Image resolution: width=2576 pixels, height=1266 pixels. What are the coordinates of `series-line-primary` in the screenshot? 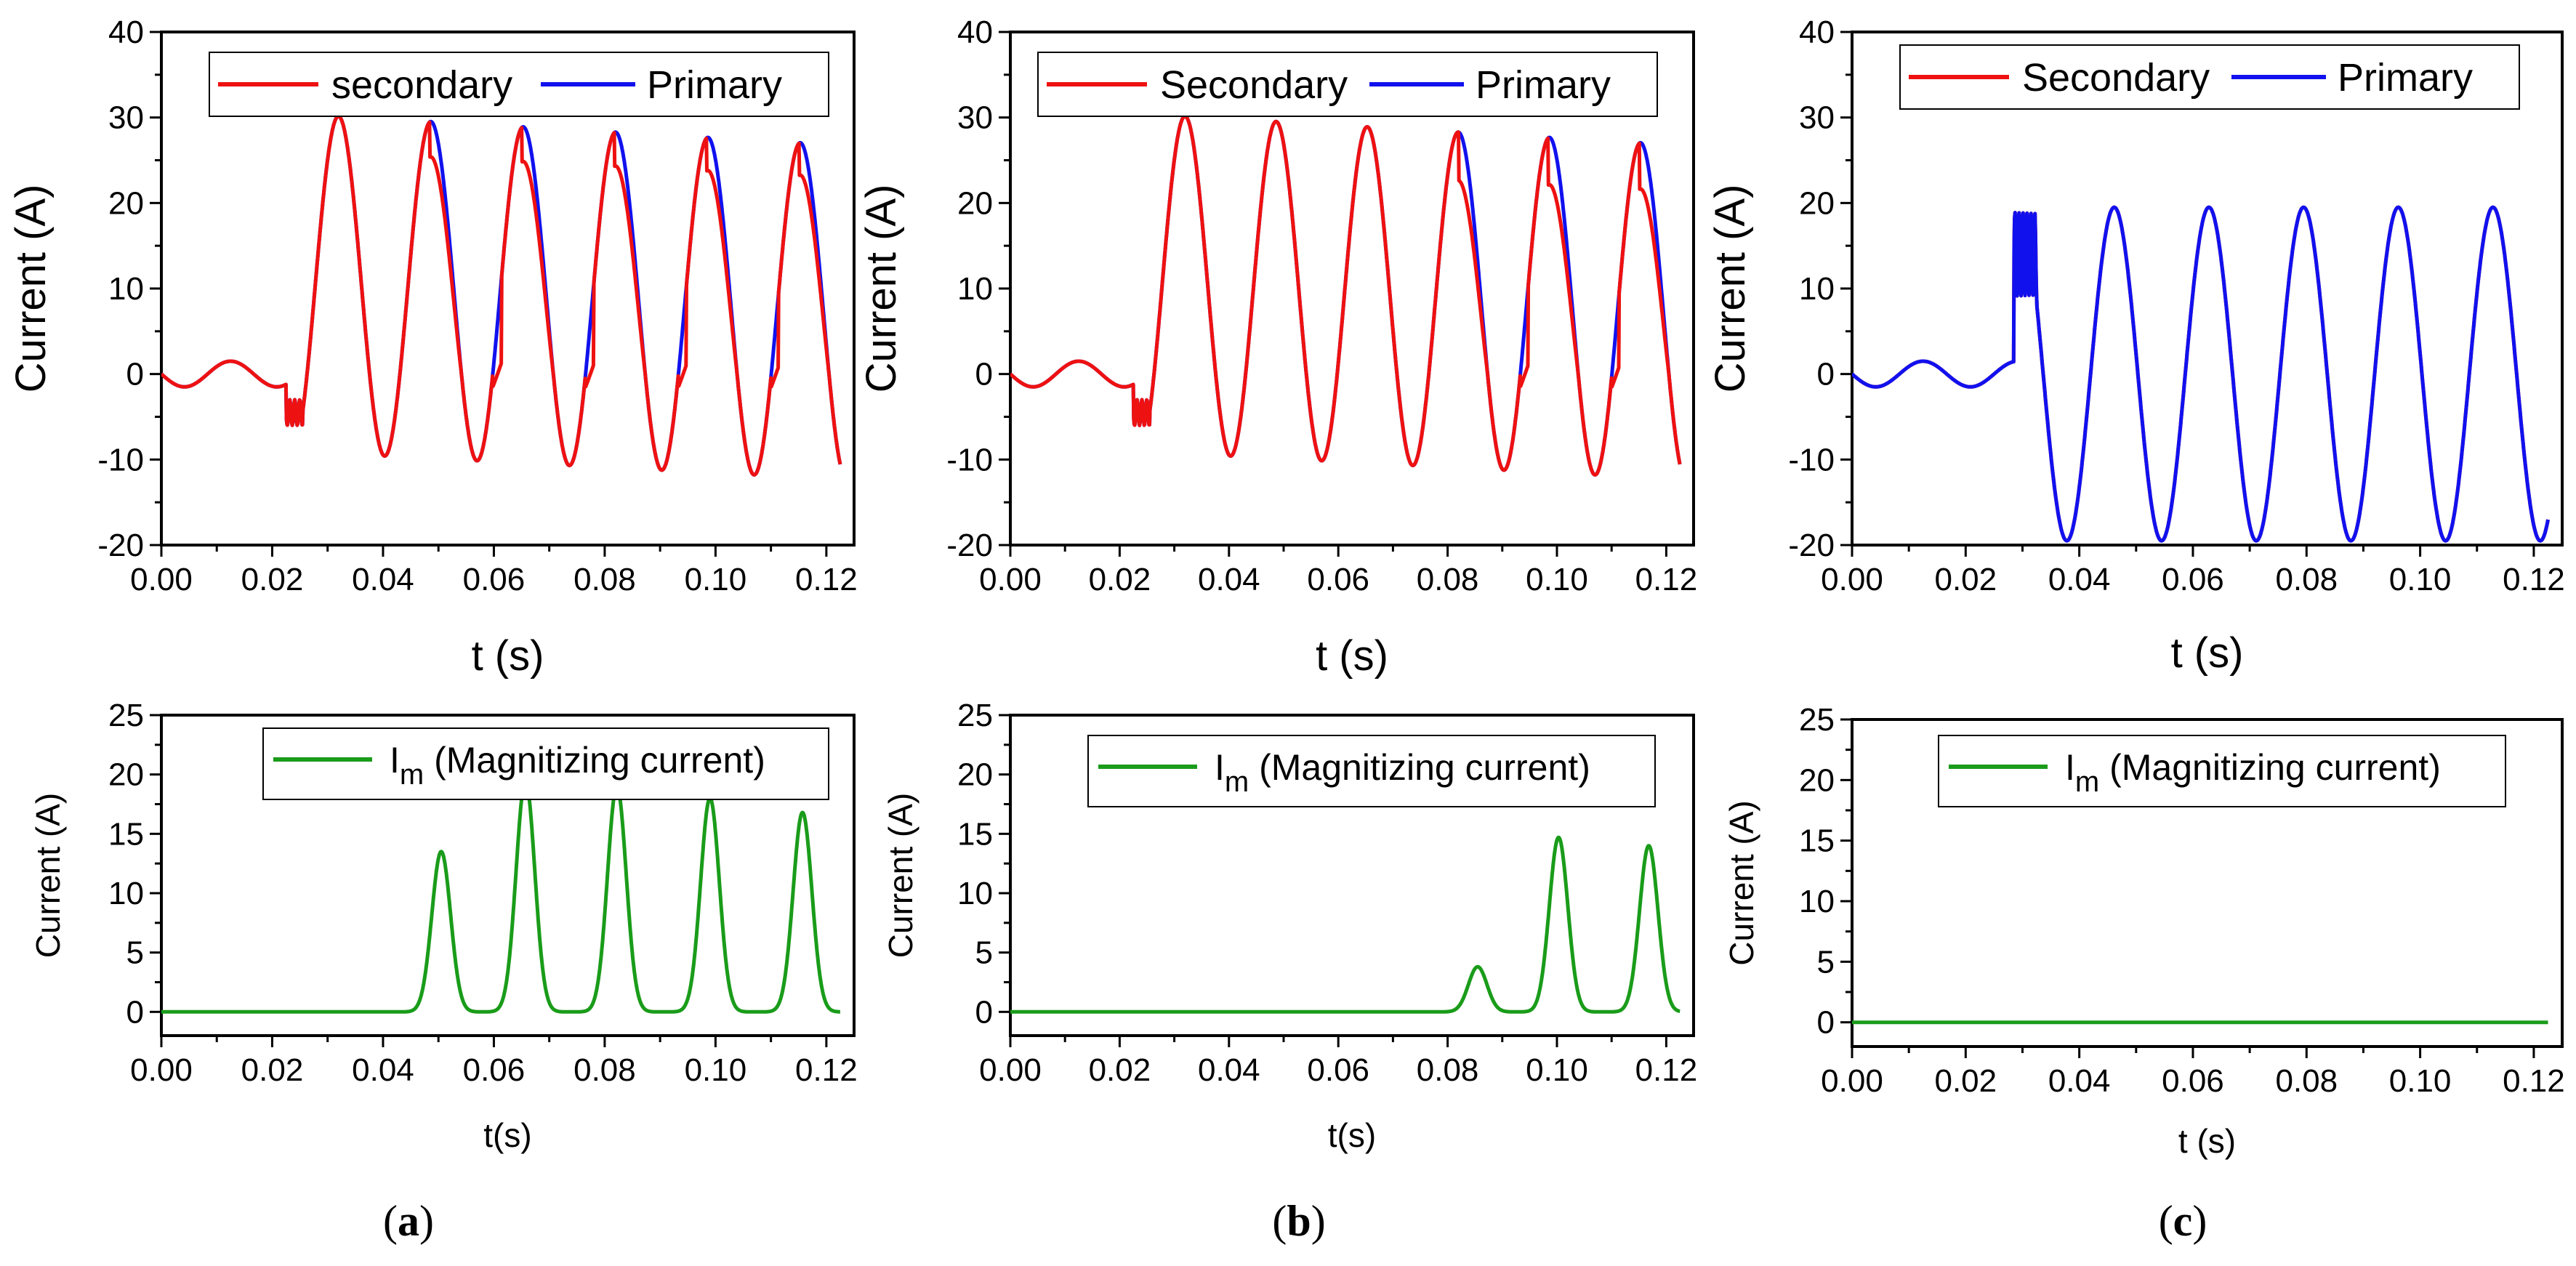 It's located at (2201, 374).